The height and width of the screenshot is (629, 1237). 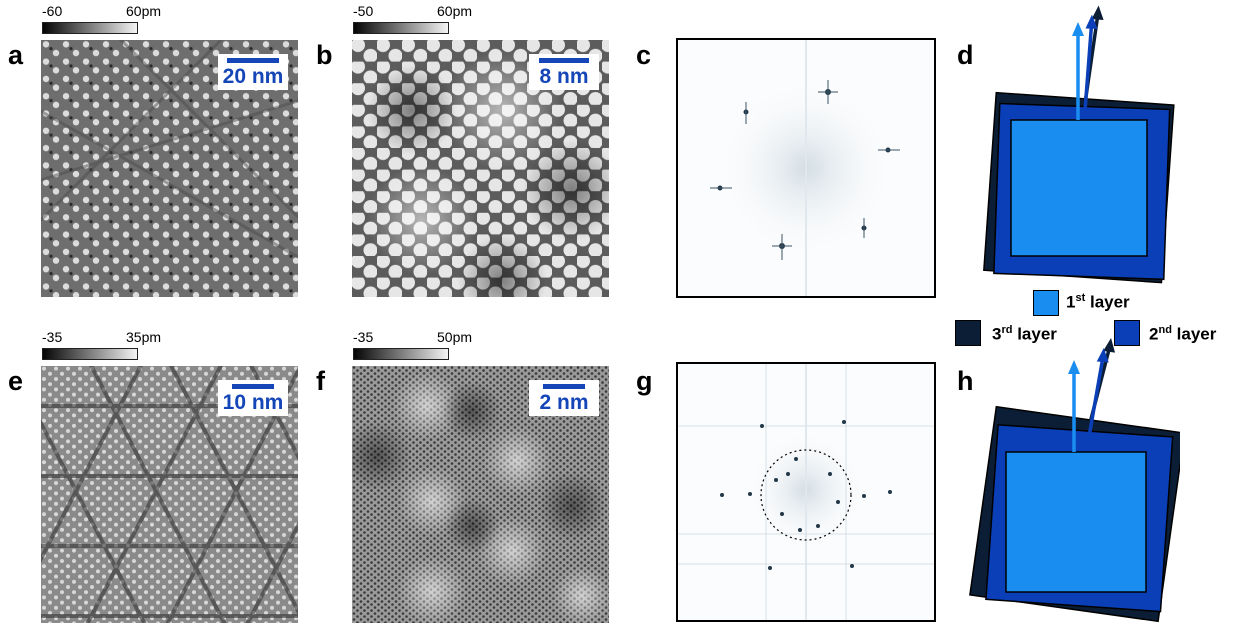 I want to click on scalebar-label-b: 8 nm, so click(x=564, y=76).